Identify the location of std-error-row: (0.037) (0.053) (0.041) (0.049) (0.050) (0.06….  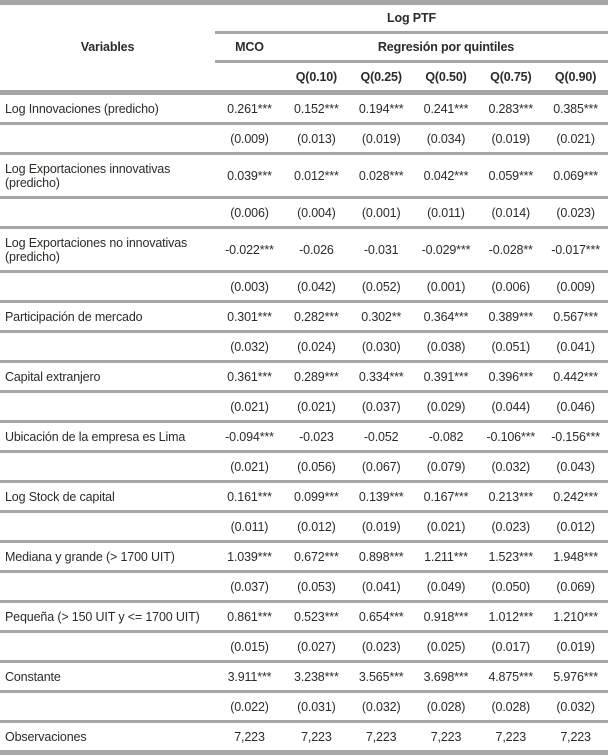
(304, 587).